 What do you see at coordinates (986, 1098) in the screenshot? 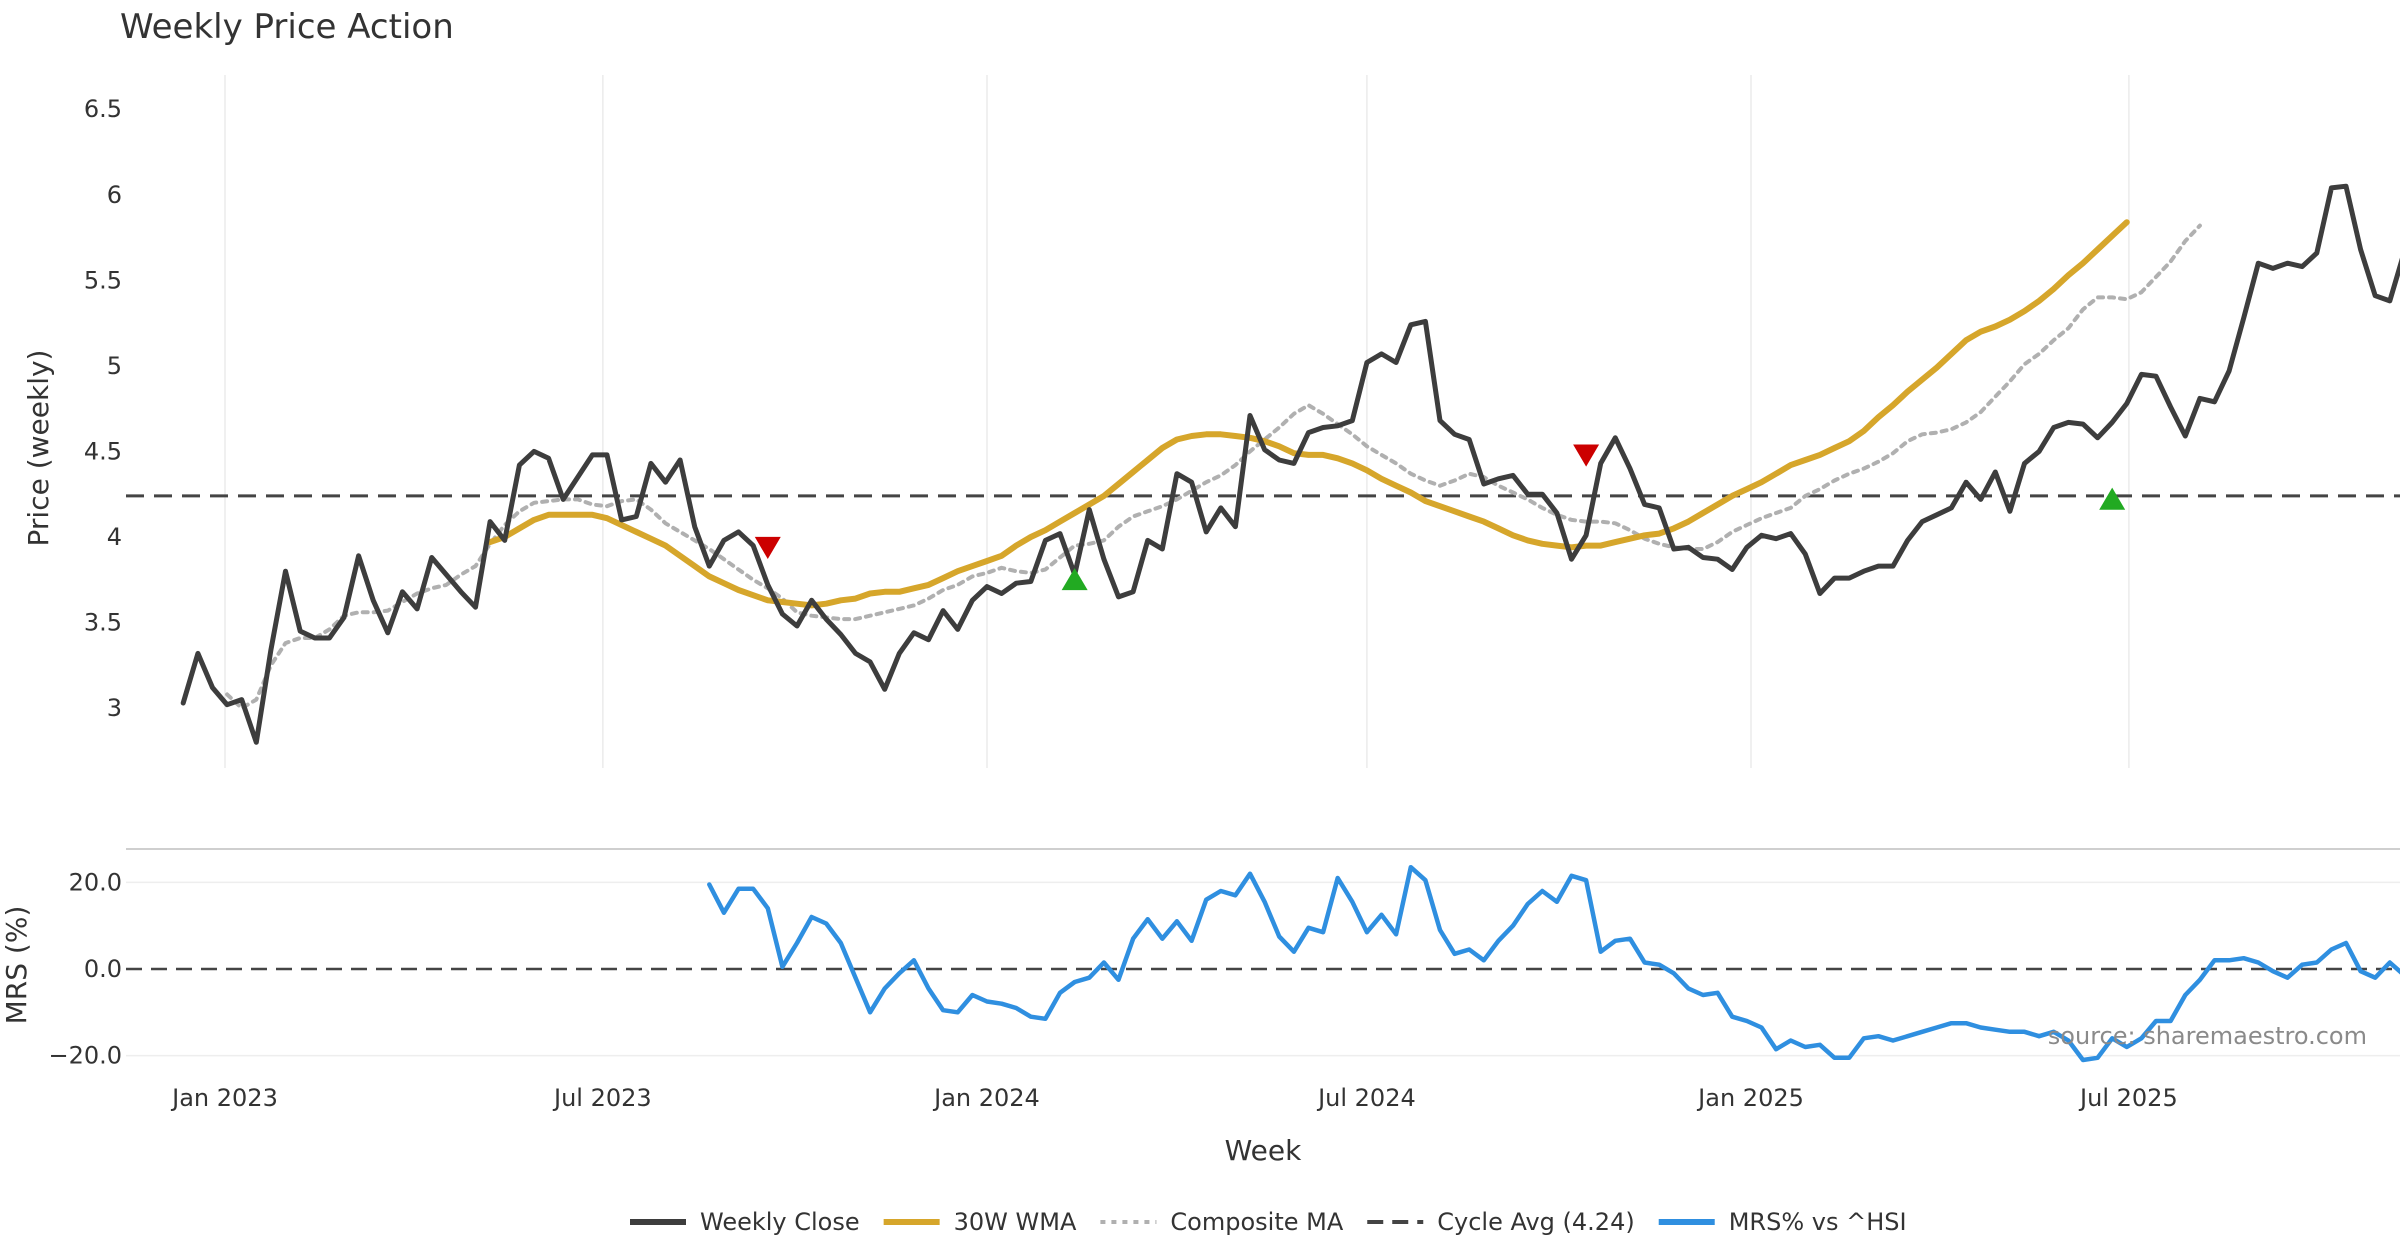
I see `x-tick-label: Jan 2024` at bounding box center [986, 1098].